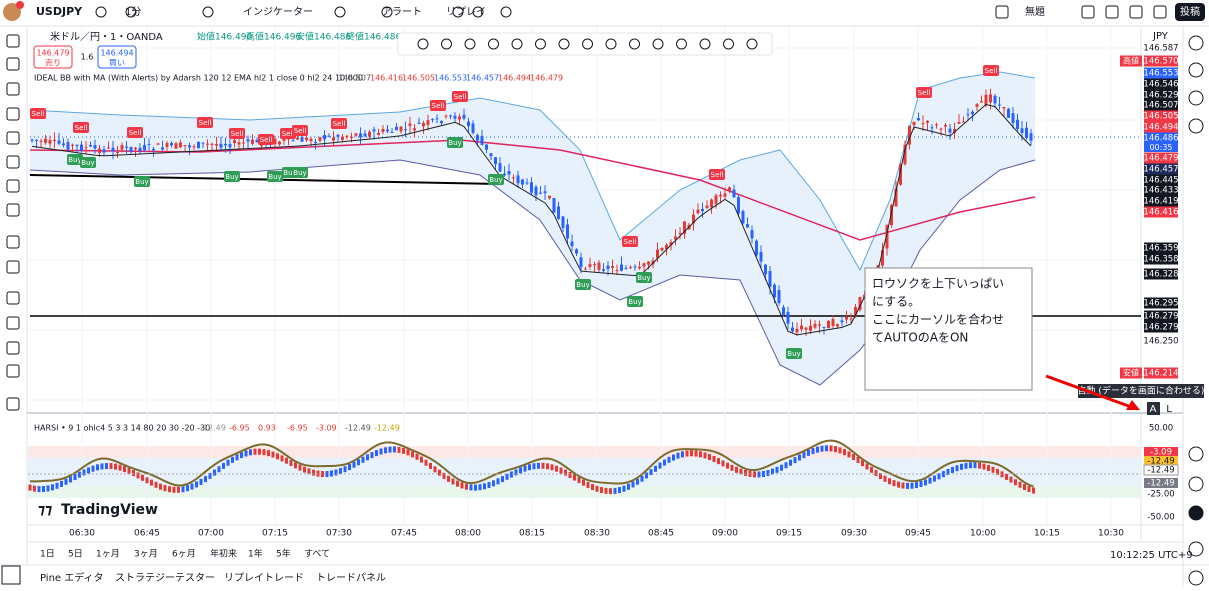 The height and width of the screenshot is (591, 1209). I want to click on range-button: 年初来, so click(223, 554).